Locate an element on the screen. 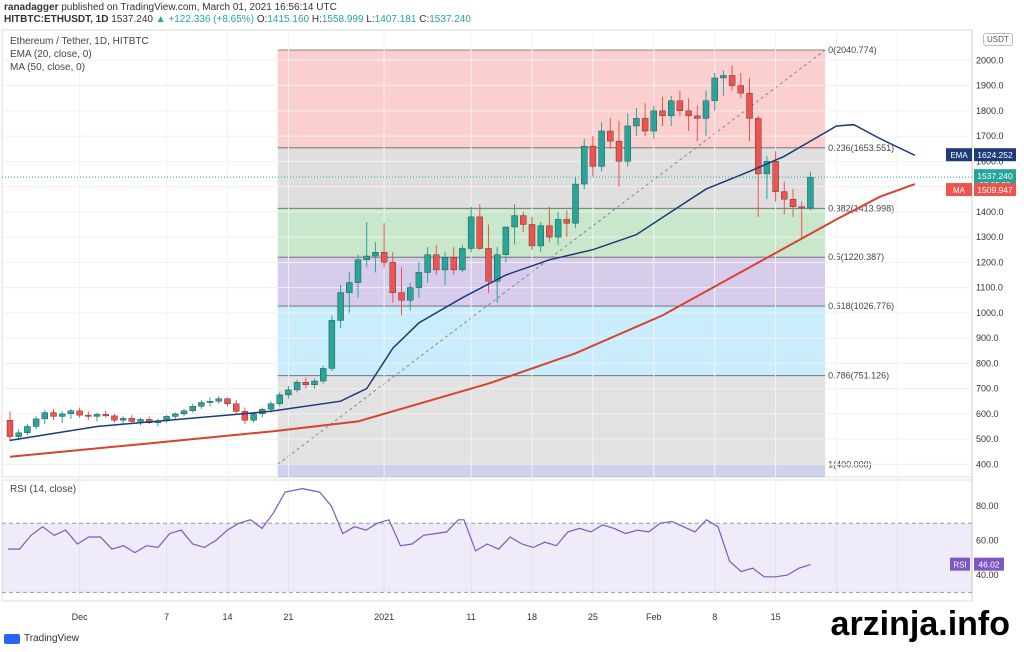 This screenshot has height=652, width=1024. ema-legend: EMA (20, close, 0) is located at coordinates (51, 54).